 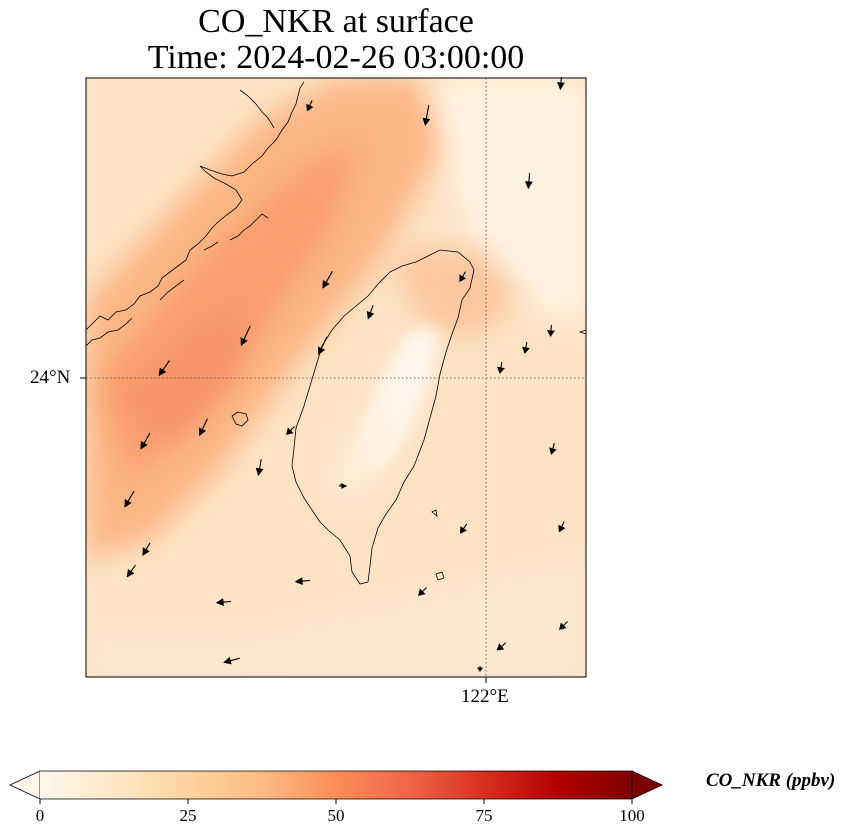 What do you see at coordinates (336, 815) in the screenshot?
I see `colorbar-tick: 50` at bounding box center [336, 815].